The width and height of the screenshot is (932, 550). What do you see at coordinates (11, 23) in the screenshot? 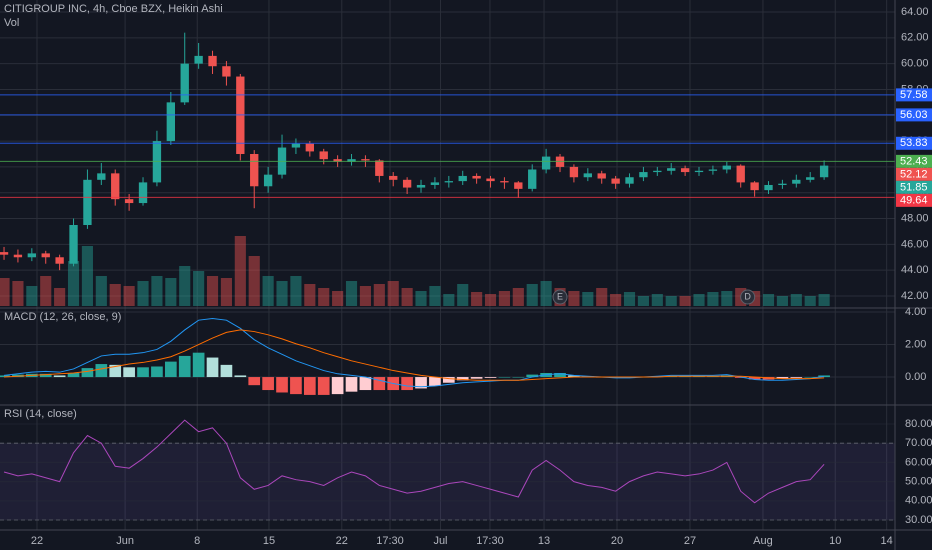
I see `volume-label: Vol` at bounding box center [11, 23].